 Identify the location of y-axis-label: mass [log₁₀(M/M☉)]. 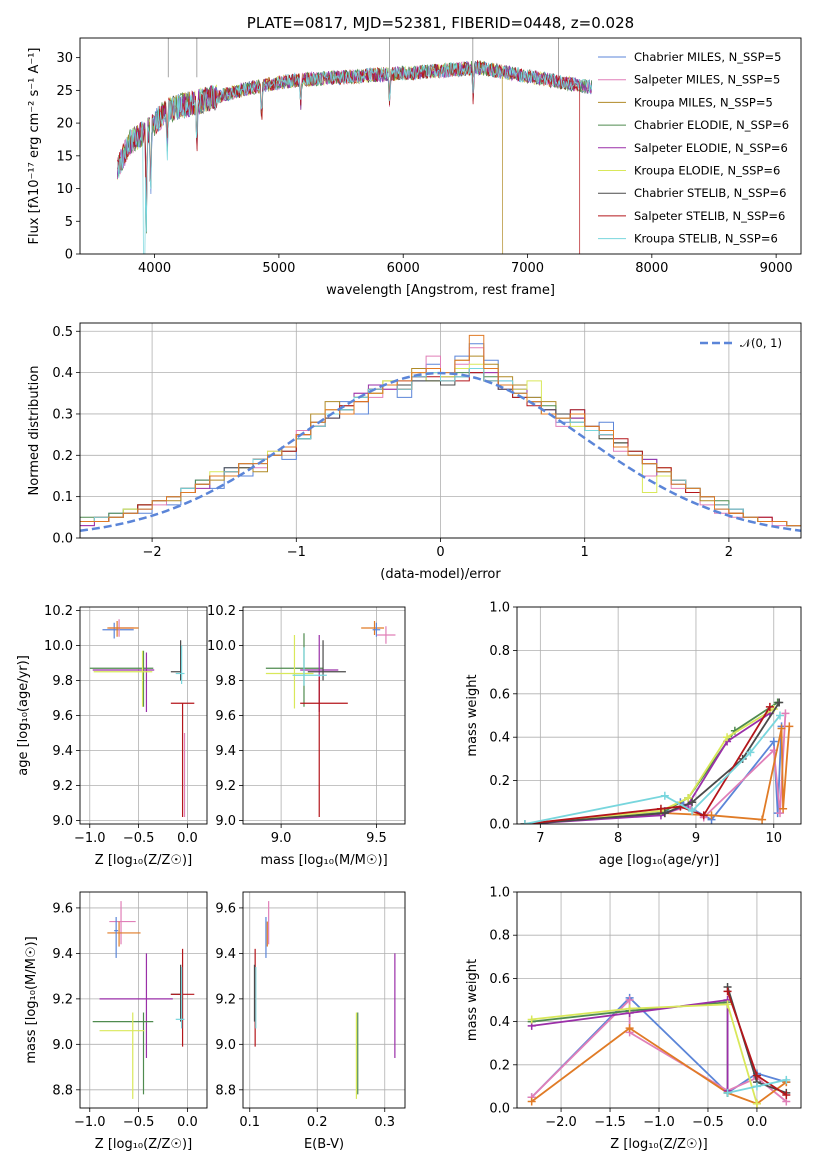
(31, 999).